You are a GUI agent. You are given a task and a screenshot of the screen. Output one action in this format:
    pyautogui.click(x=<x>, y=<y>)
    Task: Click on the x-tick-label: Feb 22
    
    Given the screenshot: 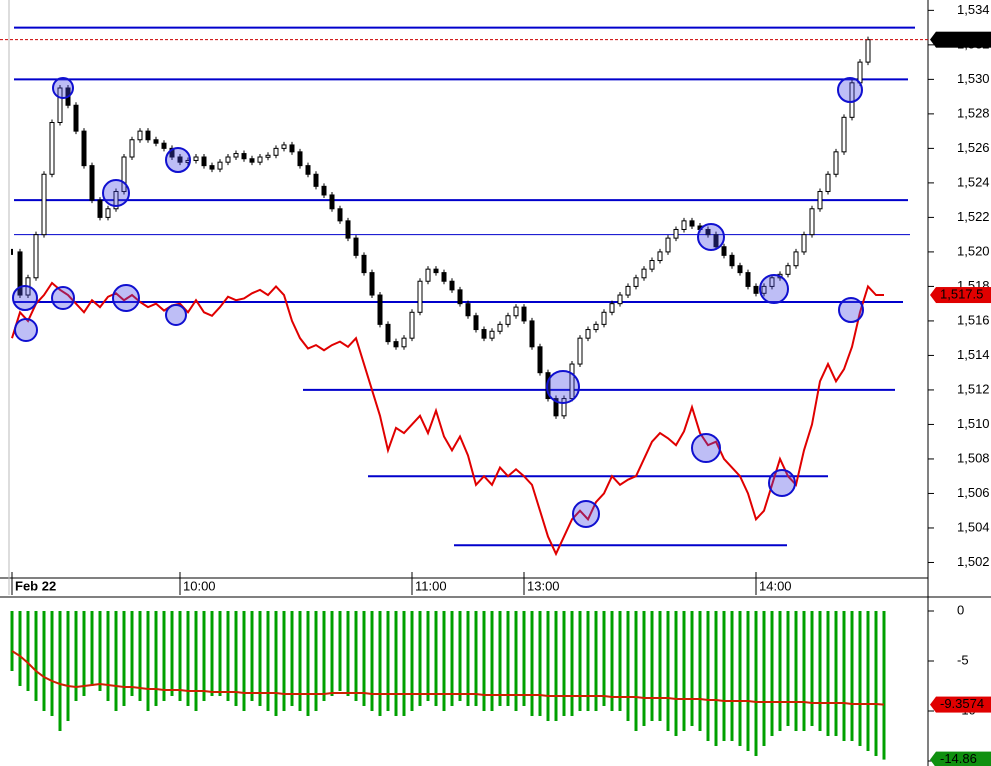 What is the action you would take?
    pyautogui.click(x=35, y=585)
    